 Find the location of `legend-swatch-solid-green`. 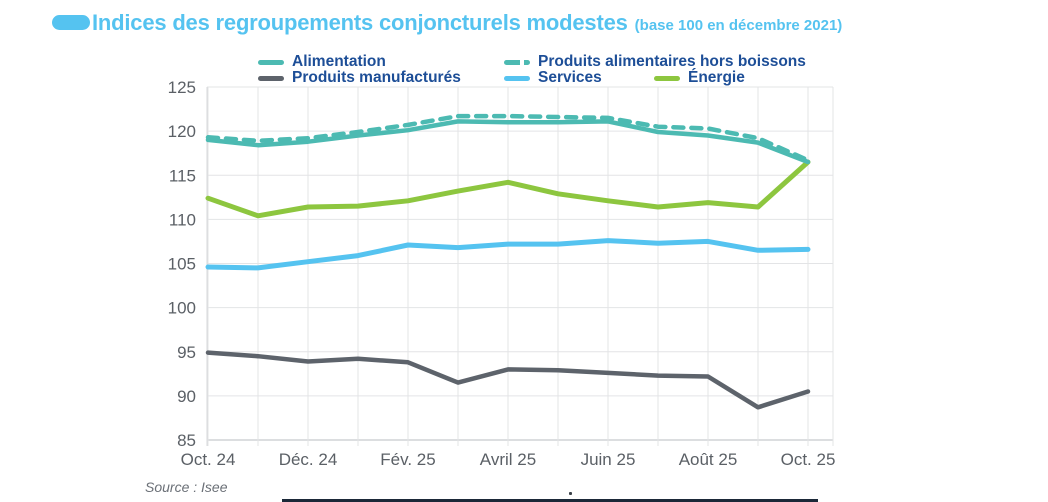

legend-swatch-solid-green is located at coordinates (667, 78).